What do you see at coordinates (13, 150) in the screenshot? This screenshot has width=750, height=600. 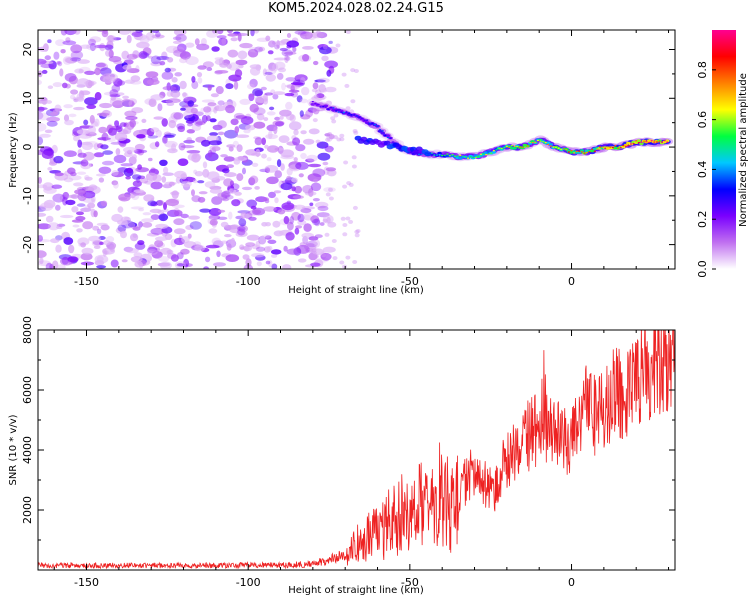 I see `spectrogram-y-axis-label: Frequency (Hz)` at bounding box center [13, 150].